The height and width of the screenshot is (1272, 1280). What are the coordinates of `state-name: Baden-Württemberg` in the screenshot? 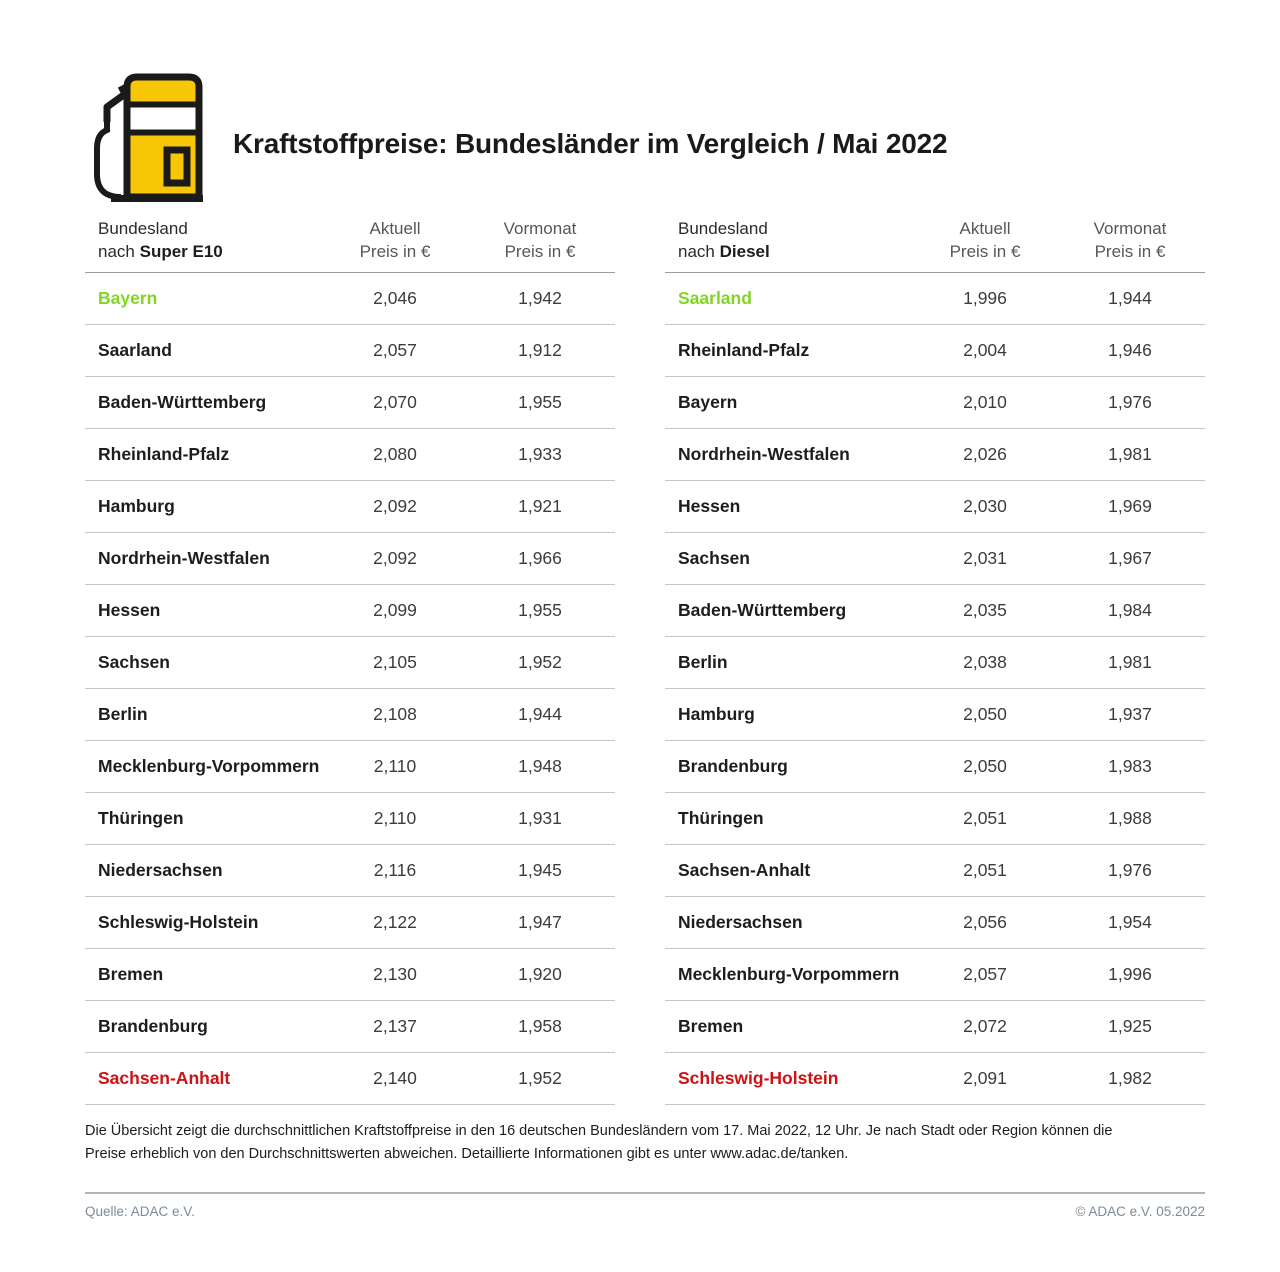 It's located at (762, 610).